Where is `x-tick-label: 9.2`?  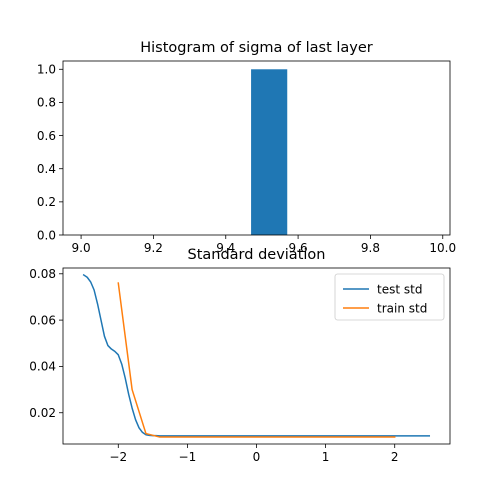 x-tick-label: 9.2 is located at coordinates (153, 248).